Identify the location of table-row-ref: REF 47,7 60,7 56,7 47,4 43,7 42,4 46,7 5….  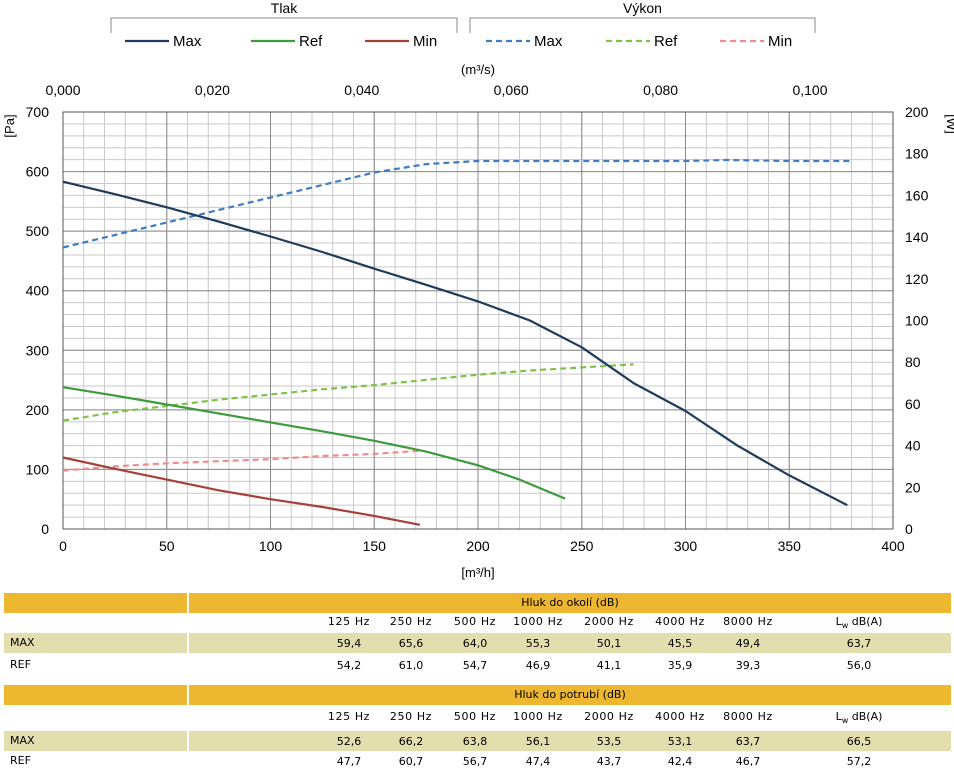
(477, 761).